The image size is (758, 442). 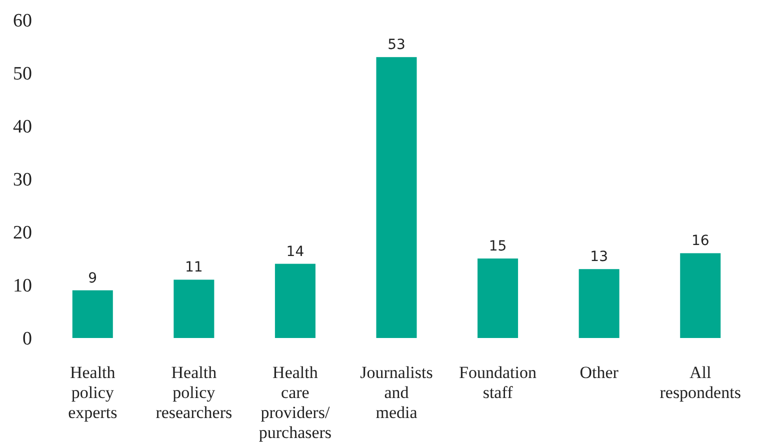 I want to click on x-tick-label: Journalists and media, so click(x=396, y=392).